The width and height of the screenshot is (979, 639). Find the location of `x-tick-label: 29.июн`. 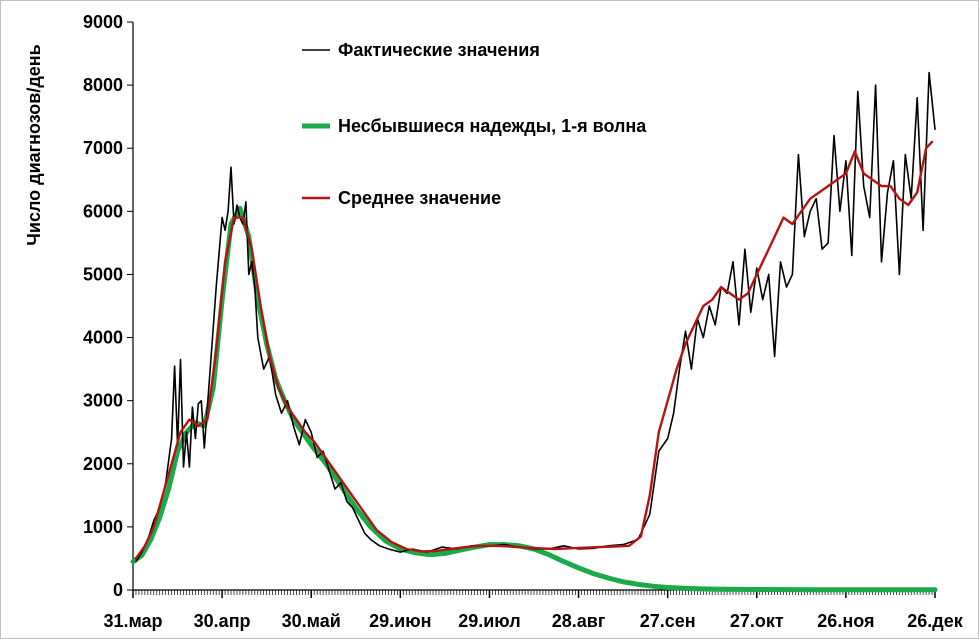

x-tick-label: 29.июн is located at coordinates (400, 621).